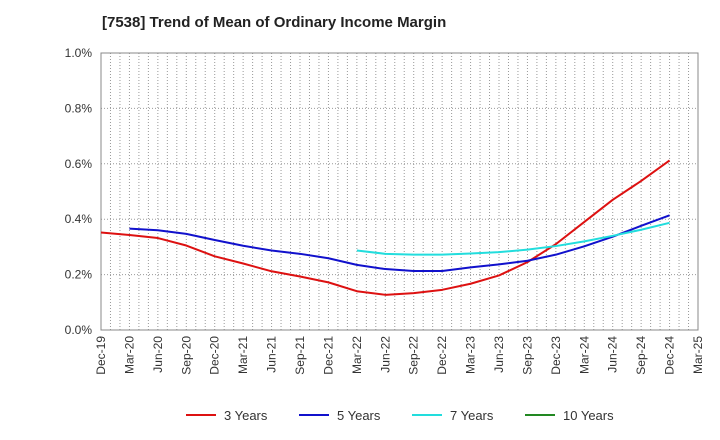 The height and width of the screenshot is (440, 720). What do you see at coordinates (300, 355) in the screenshot?
I see `x-tick-label: Sep-21` at bounding box center [300, 355].